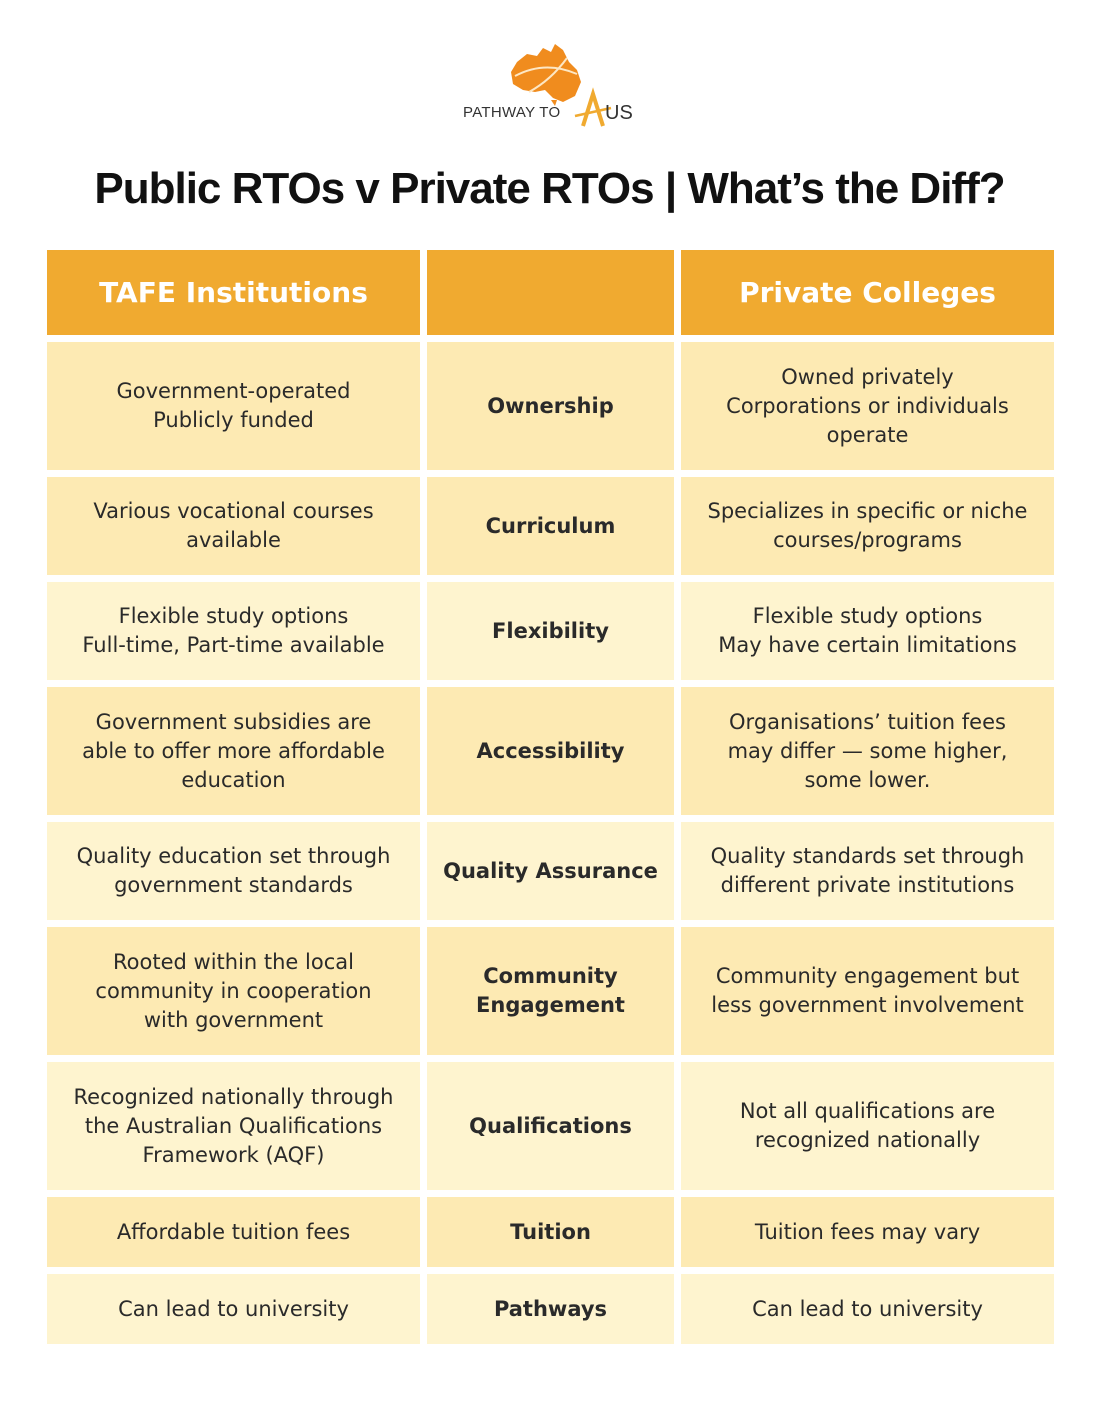  I want to click on criteria-pathways: Pathways, so click(550, 1309).